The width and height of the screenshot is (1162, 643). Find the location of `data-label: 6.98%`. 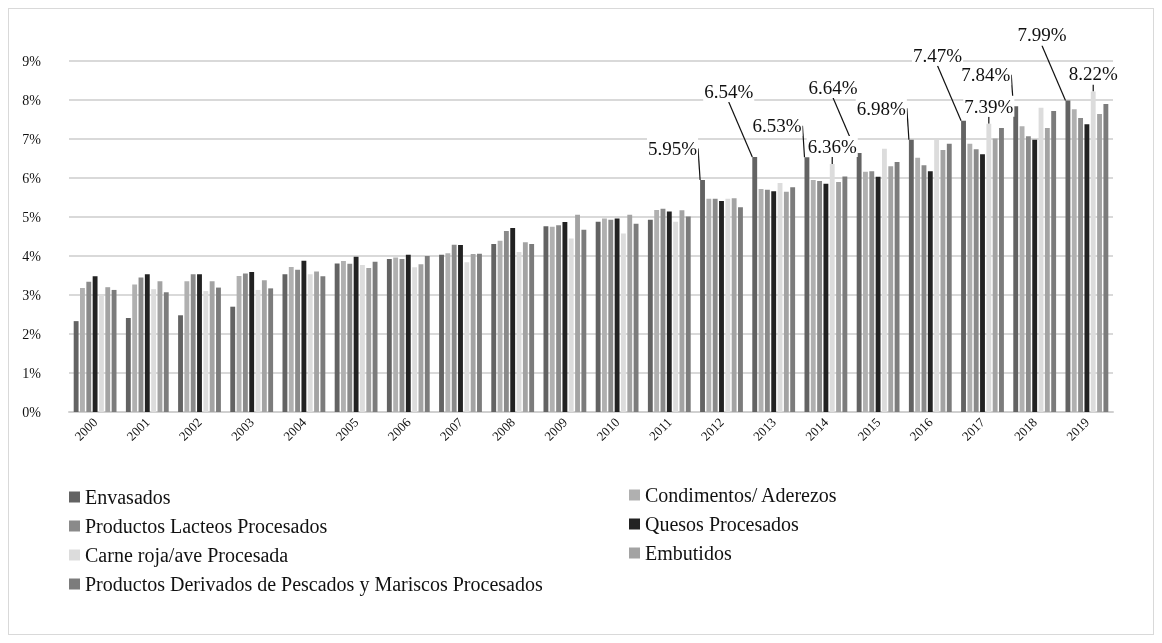

data-label: 6.98% is located at coordinates (881, 108).